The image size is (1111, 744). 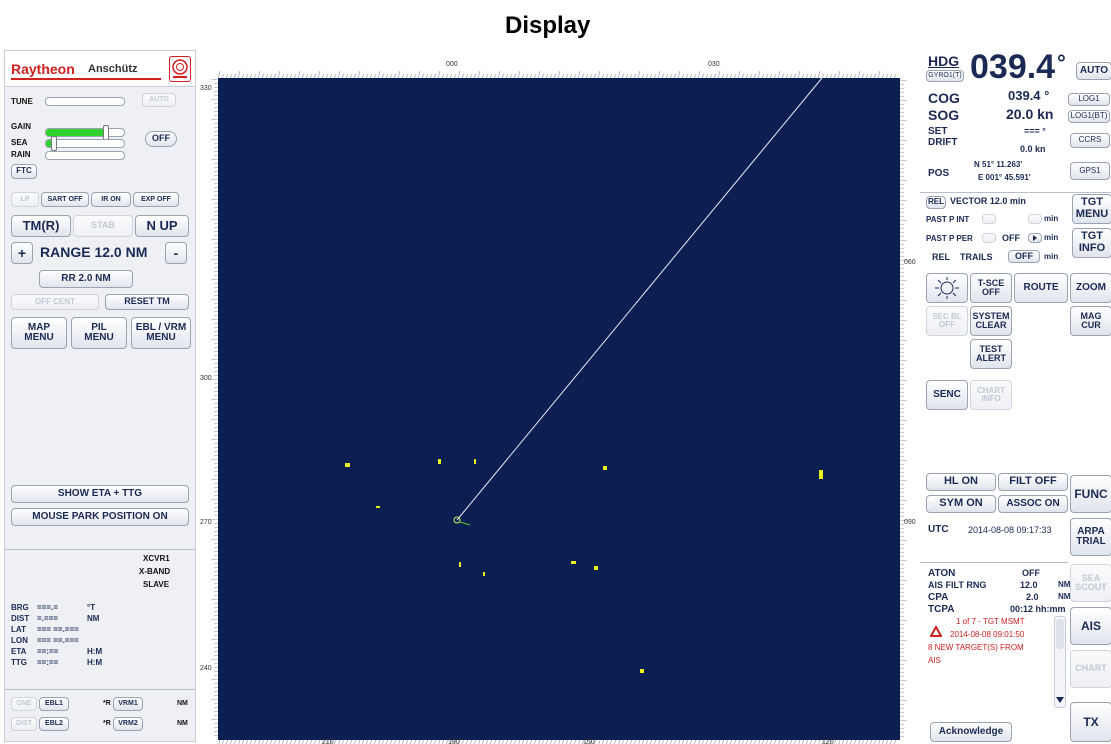 What do you see at coordinates (1090, 669) in the screenshot?
I see `chart-button: CHART` at bounding box center [1090, 669].